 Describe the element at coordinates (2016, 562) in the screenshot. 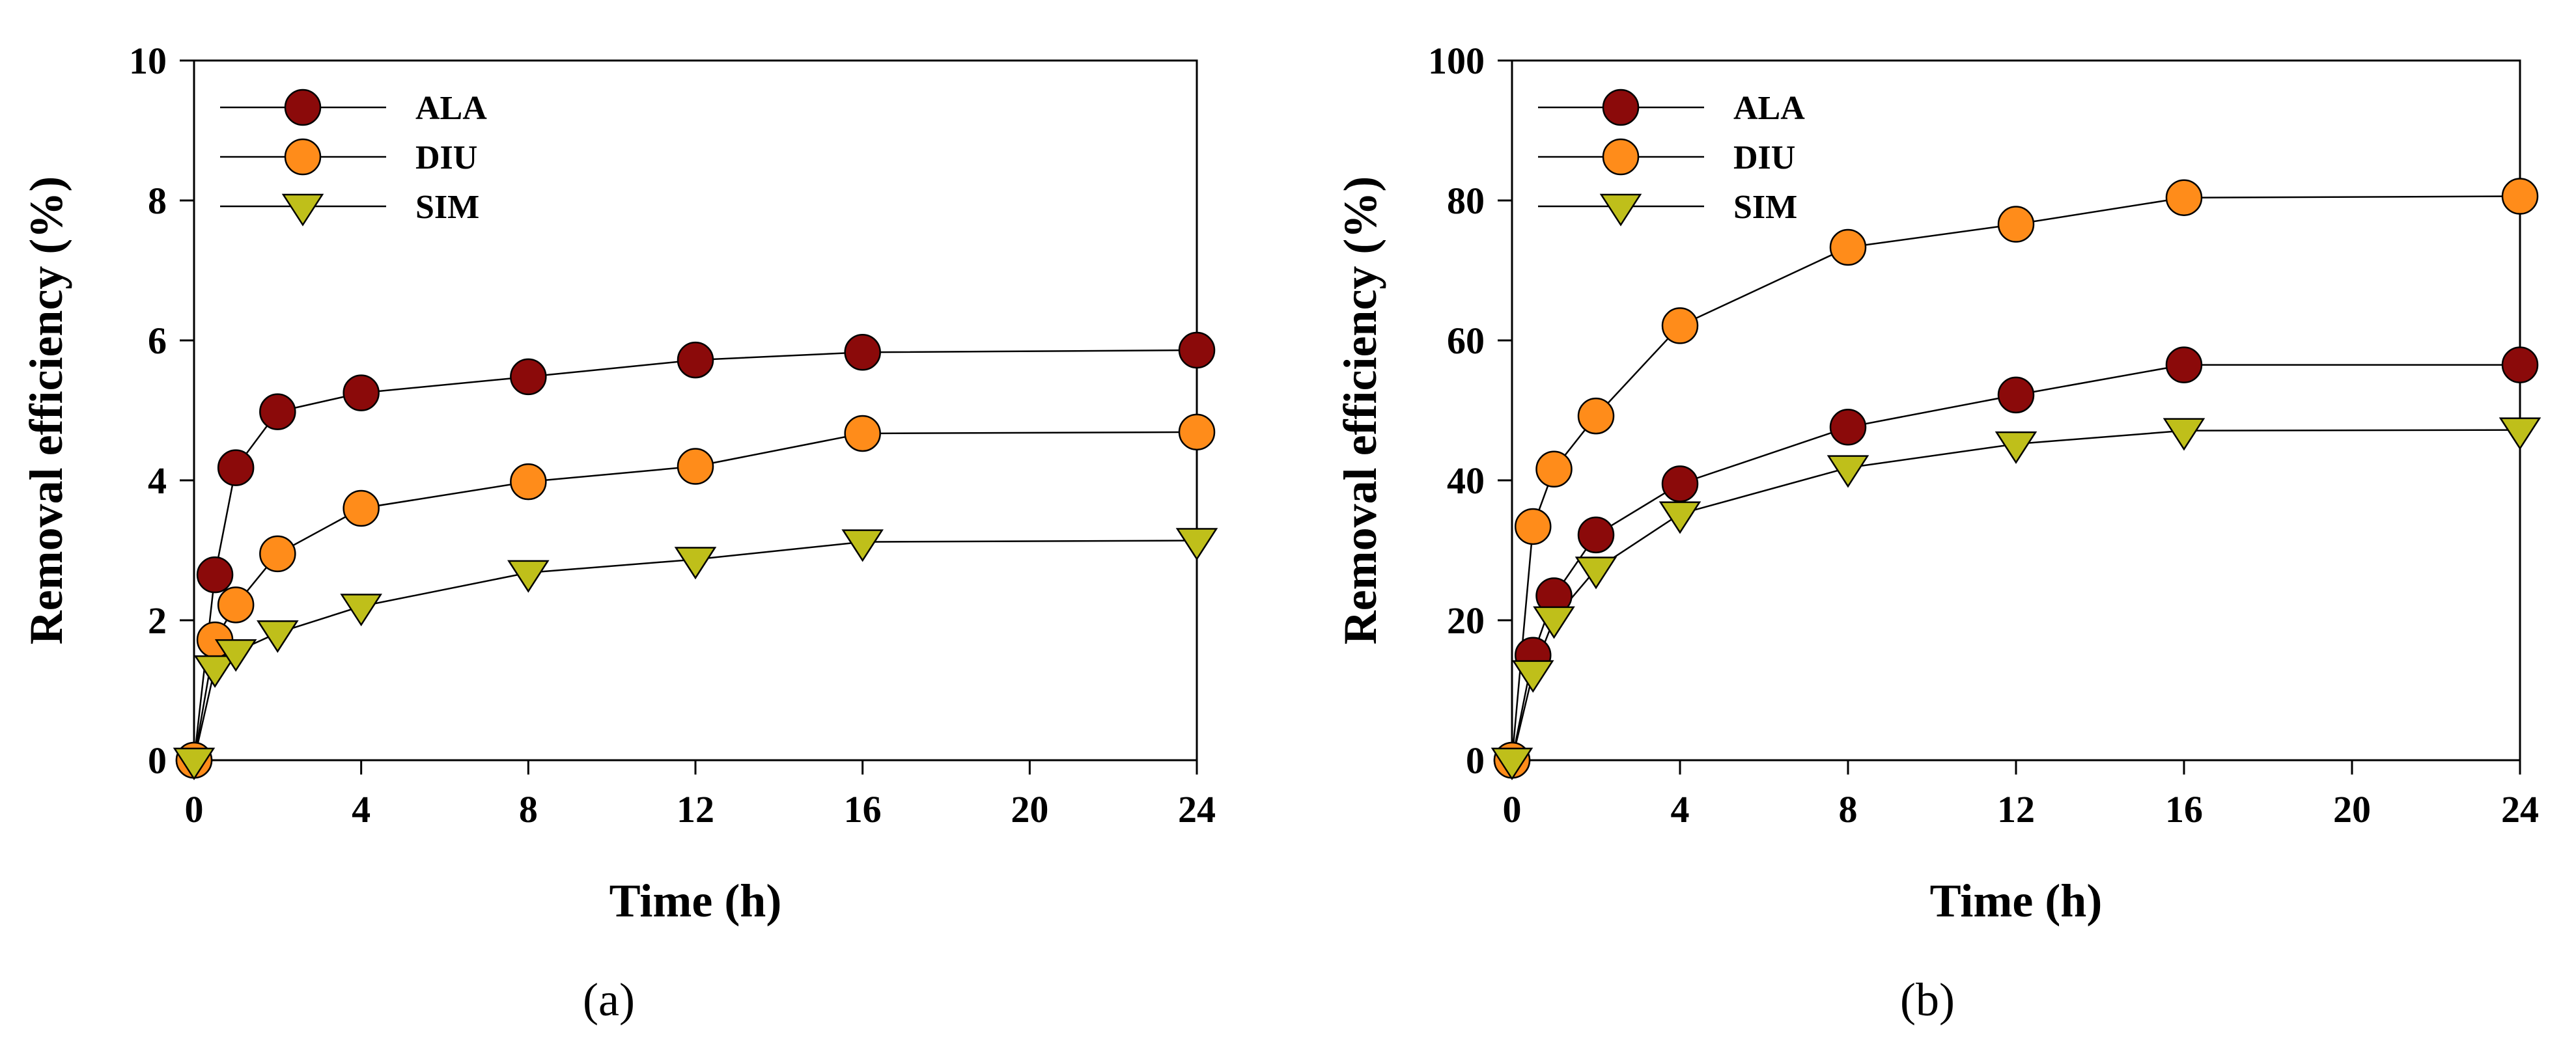

I see `series-line-ala` at that location.